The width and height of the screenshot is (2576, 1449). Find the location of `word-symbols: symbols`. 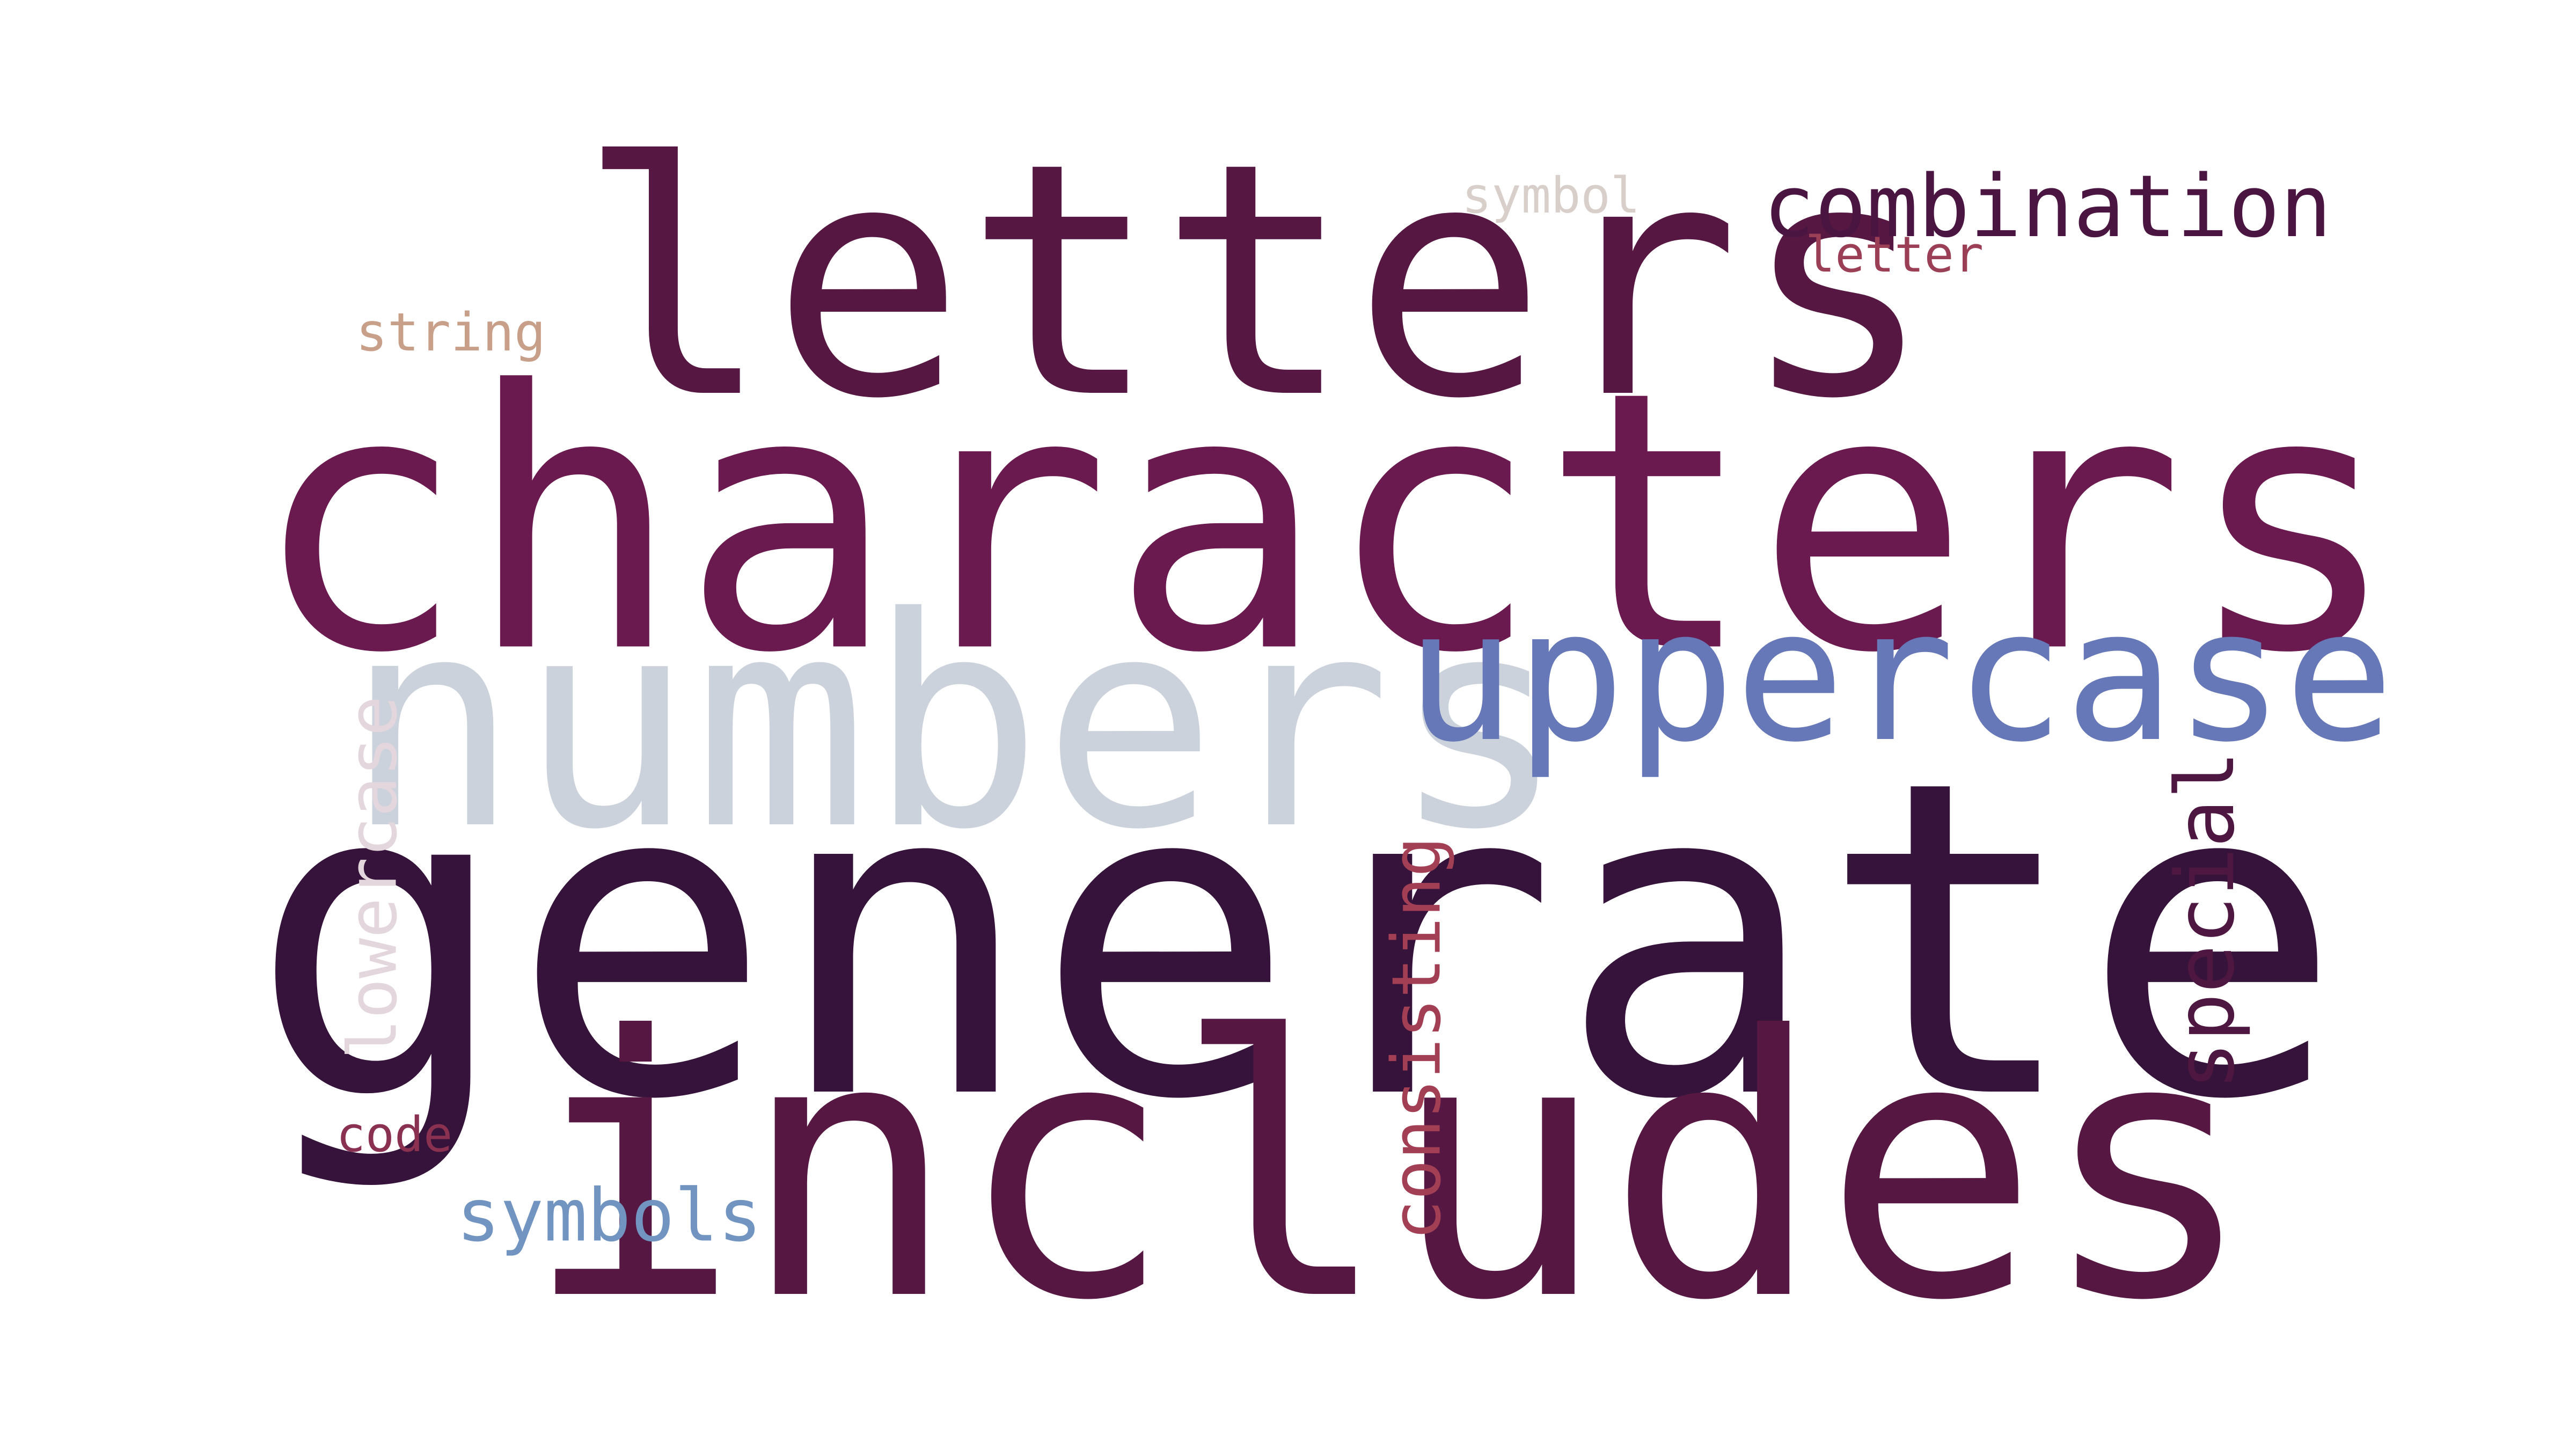

word-symbols: symbols is located at coordinates (609, 1215).